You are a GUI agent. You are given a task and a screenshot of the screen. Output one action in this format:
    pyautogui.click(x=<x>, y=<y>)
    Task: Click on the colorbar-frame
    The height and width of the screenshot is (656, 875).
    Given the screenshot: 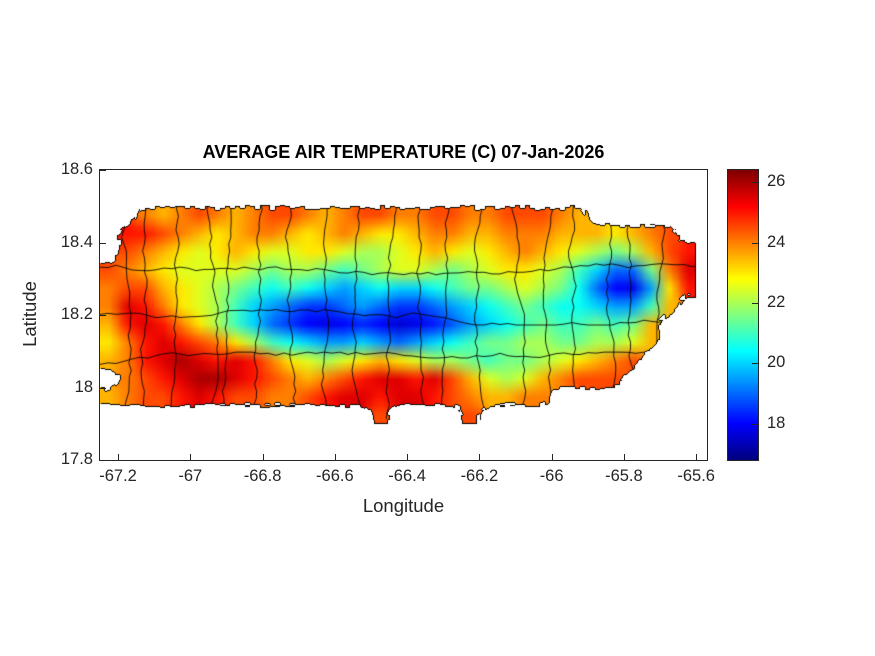 What is the action you would take?
    pyautogui.click(x=743, y=315)
    